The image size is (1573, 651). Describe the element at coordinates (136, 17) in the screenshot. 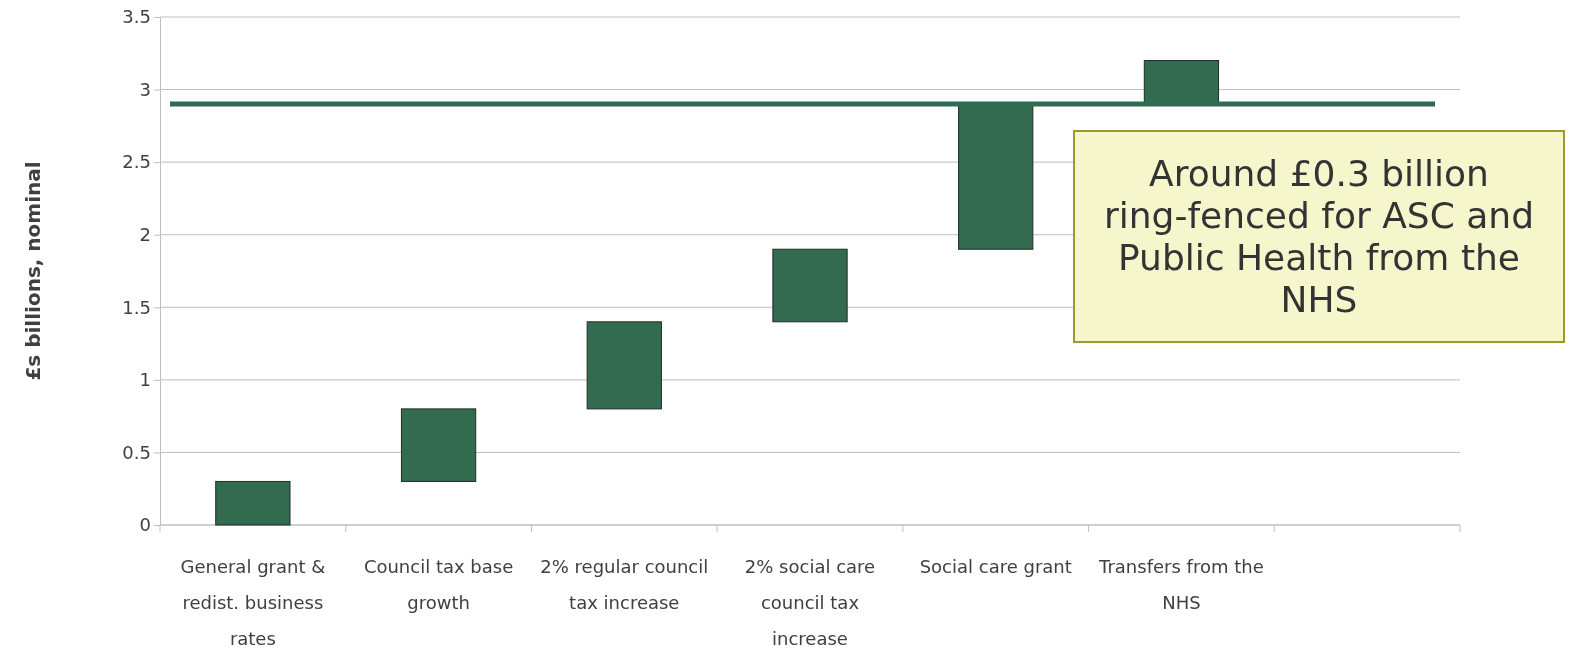

I see `y-tick-label: 3.5` at that location.